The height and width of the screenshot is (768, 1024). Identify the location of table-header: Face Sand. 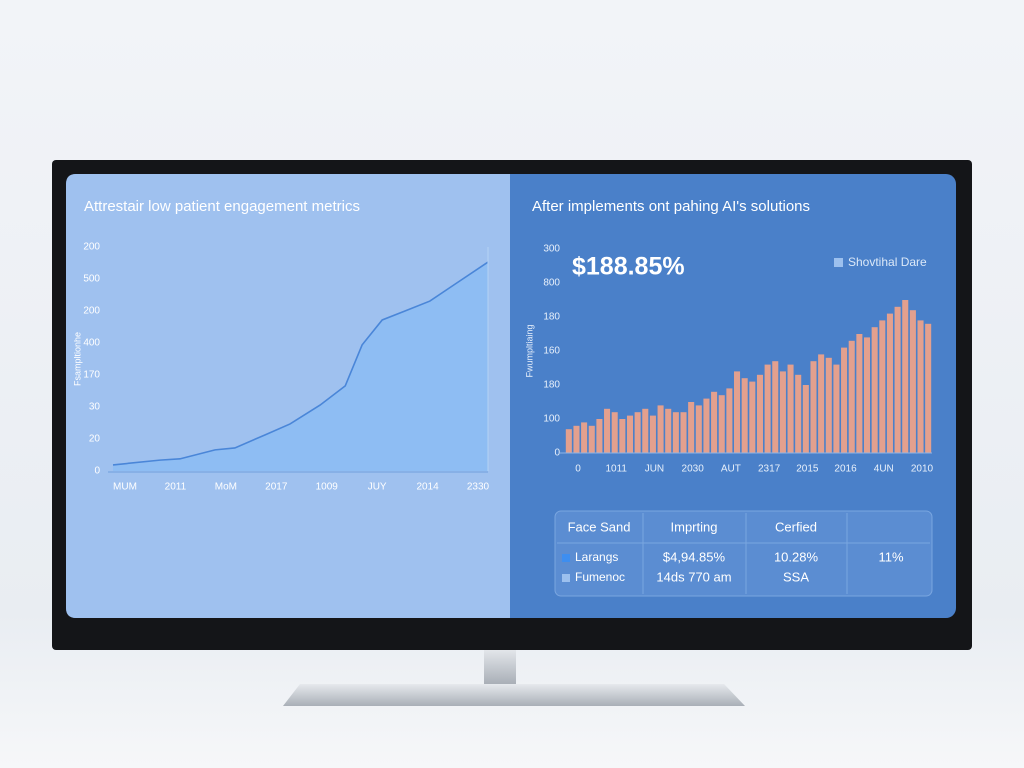
(599, 526).